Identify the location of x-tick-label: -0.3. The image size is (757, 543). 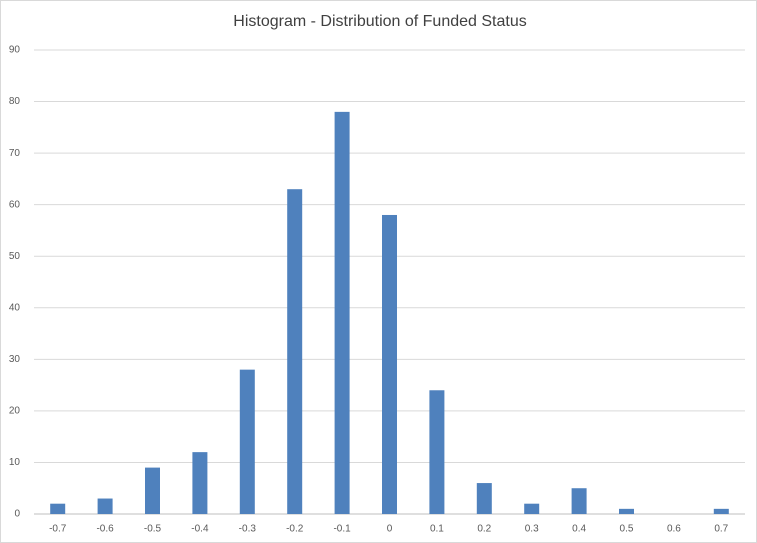
(248, 529).